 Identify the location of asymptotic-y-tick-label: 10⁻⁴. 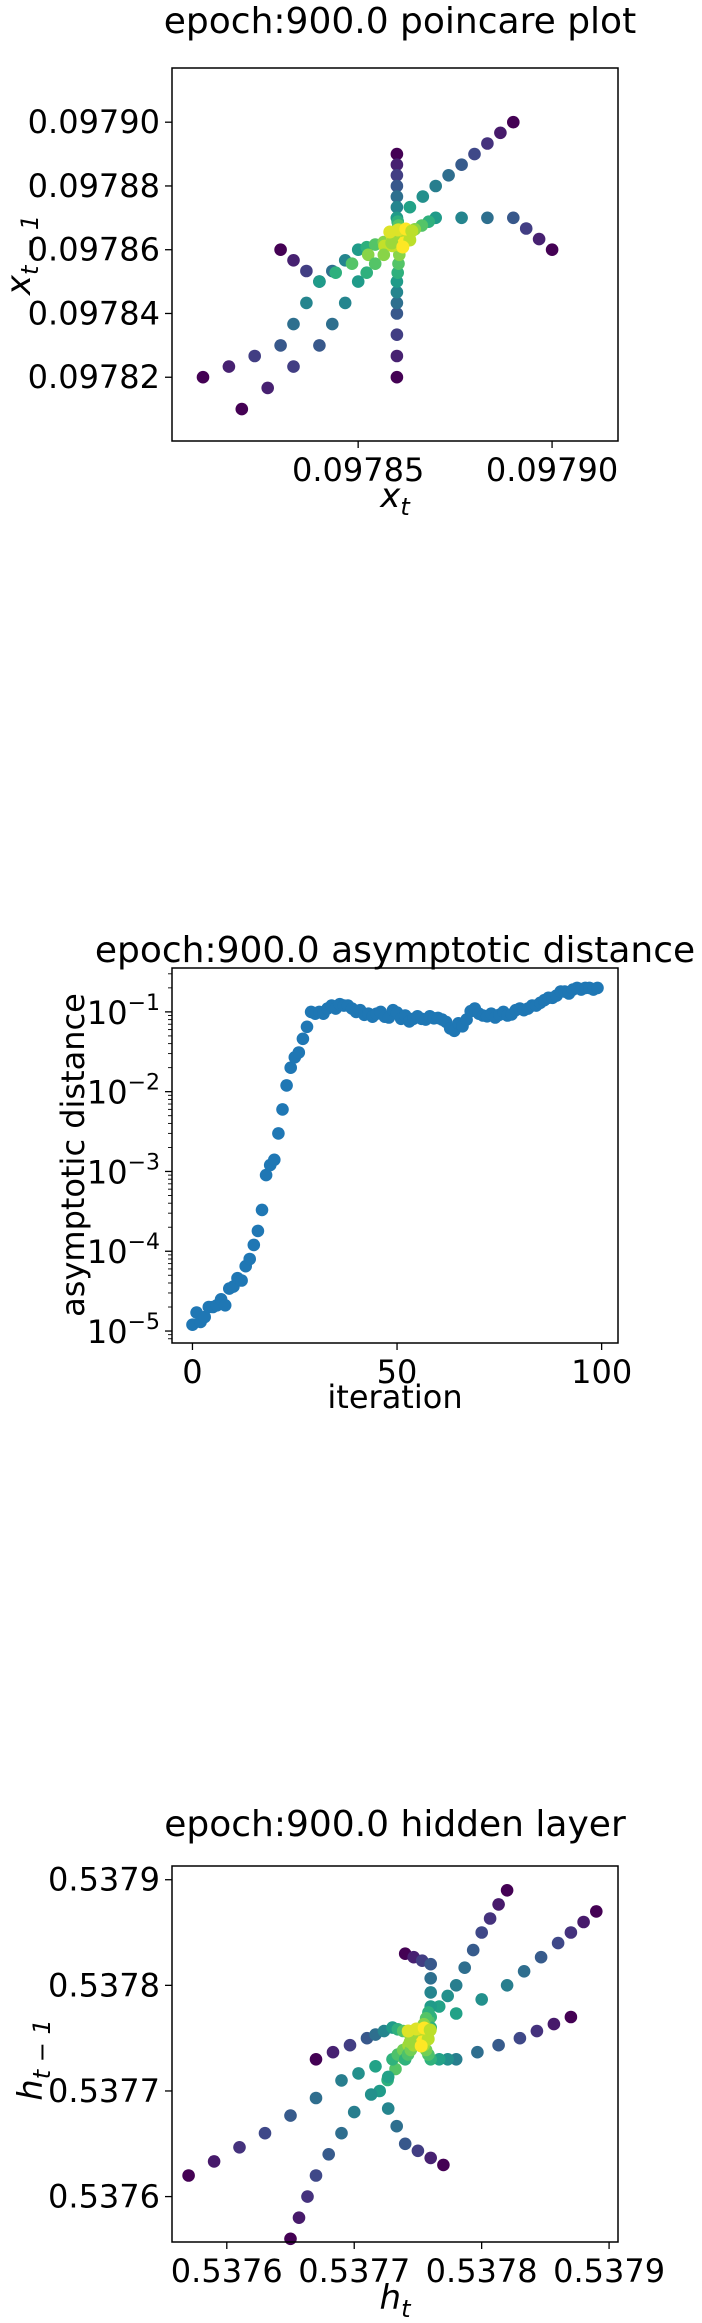
(123, 1250).